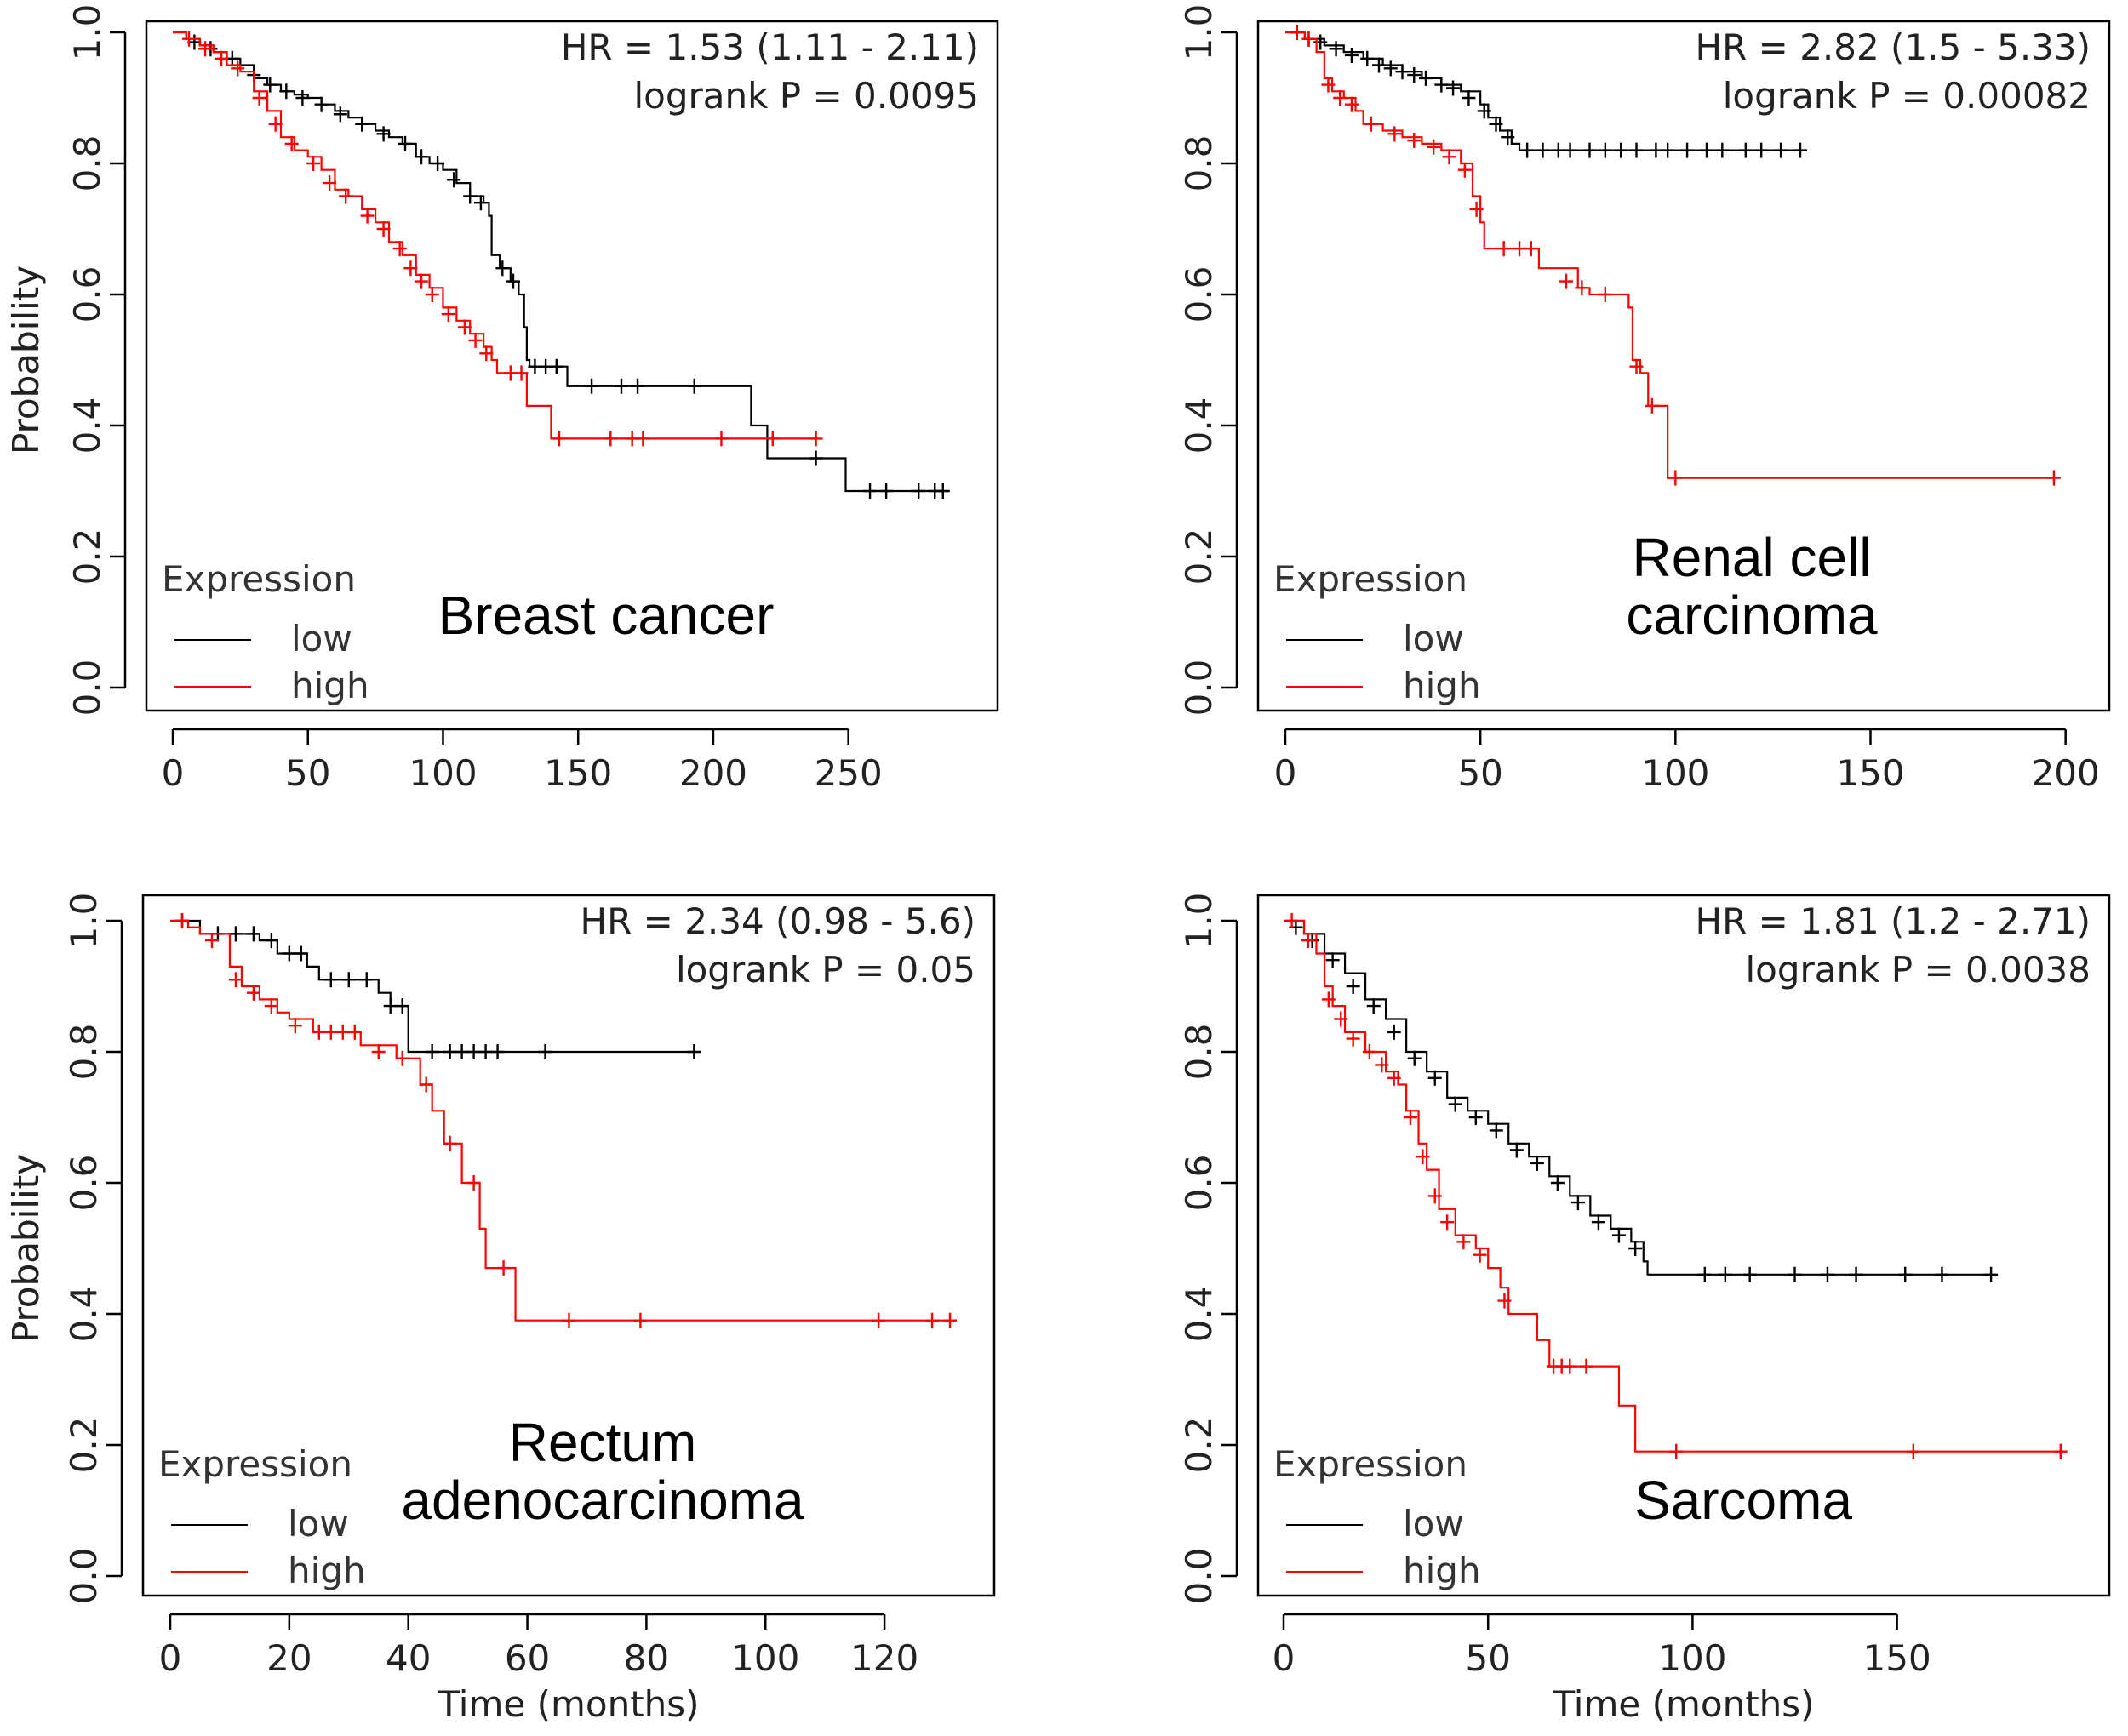 The image size is (2128, 1736). Describe the element at coordinates (1751, 557) in the screenshot. I see `panel-title-line: Renal cell` at that location.